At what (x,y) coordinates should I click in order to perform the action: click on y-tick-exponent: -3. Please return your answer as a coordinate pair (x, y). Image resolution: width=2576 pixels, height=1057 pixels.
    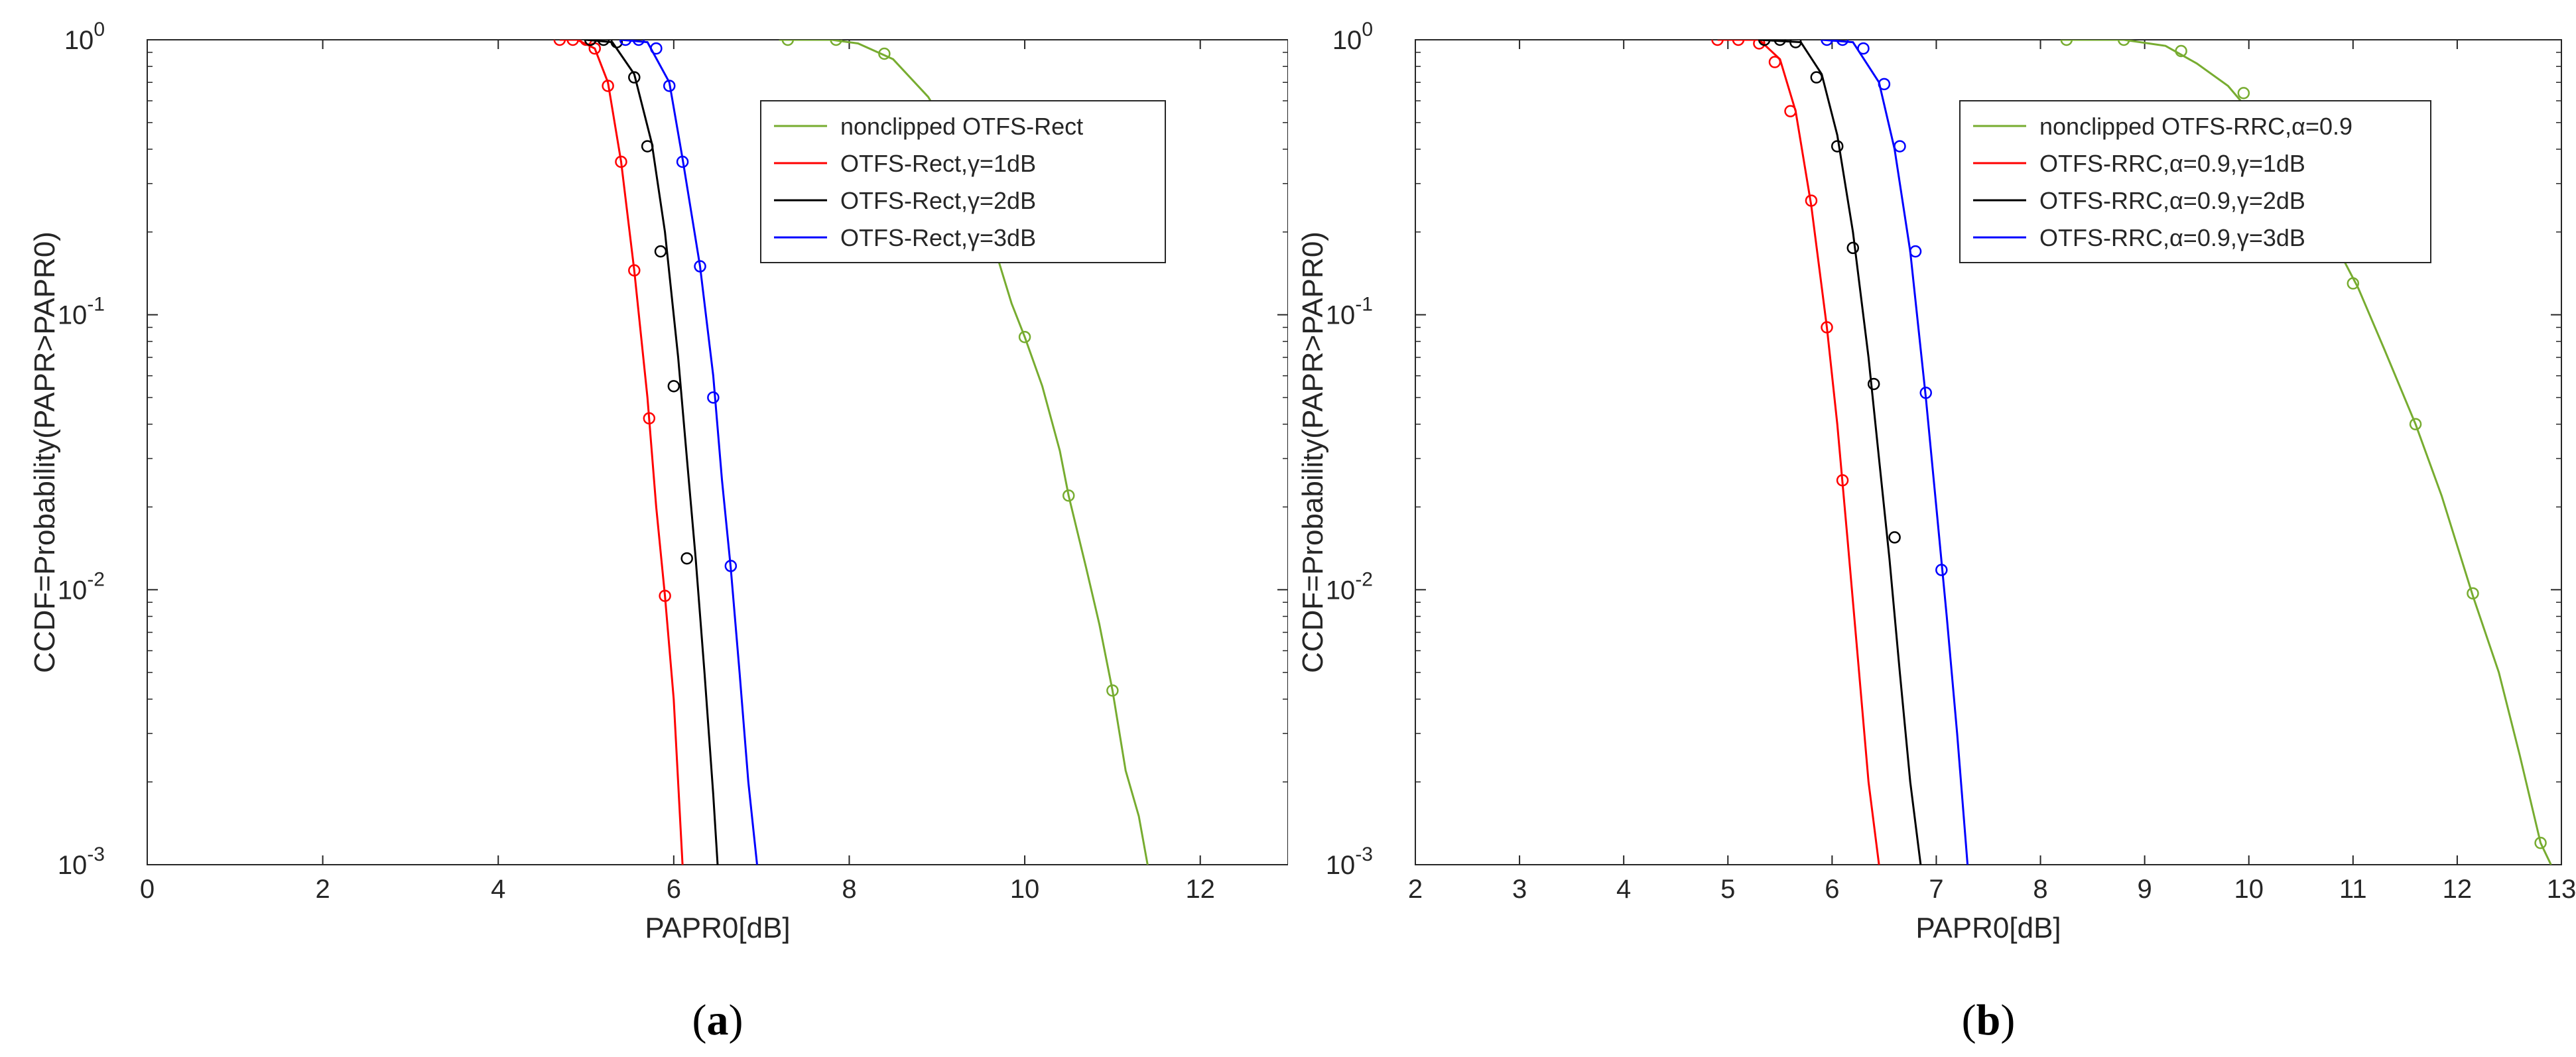
    Looking at the image, I should click on (96, 854).